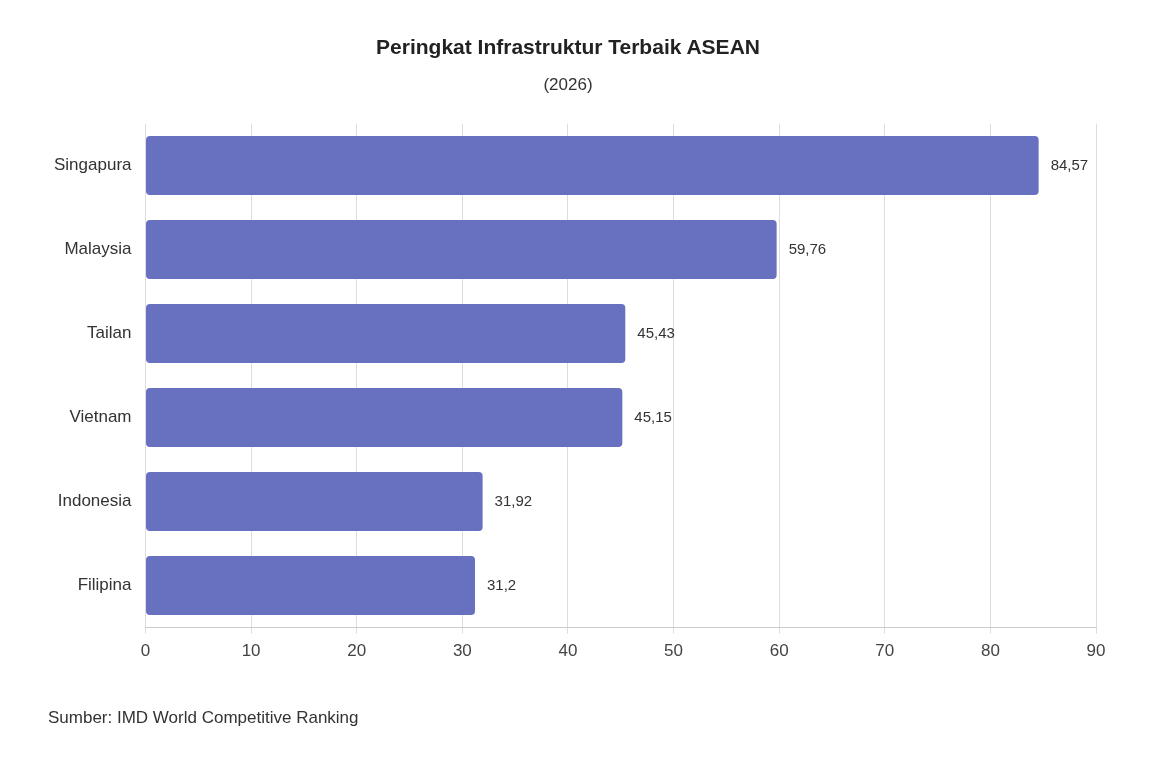 The image size is (1176, 762). I want to click on y-tick-label: Malaysia, so click(98, 249).